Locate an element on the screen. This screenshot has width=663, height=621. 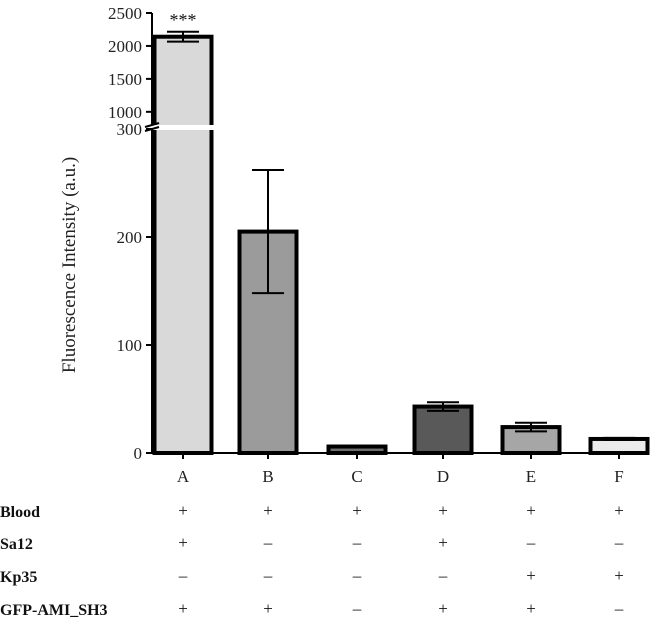
bar-D is located at coordinates (443, 429).